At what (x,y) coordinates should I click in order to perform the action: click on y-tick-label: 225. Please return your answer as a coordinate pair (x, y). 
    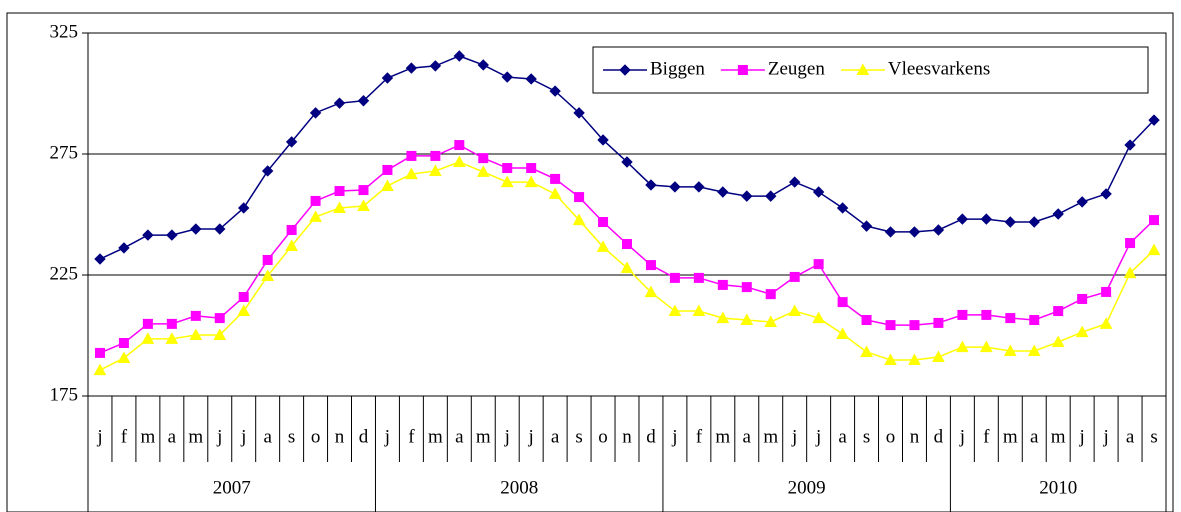
    Looking at the image, I should click on (64, 273).